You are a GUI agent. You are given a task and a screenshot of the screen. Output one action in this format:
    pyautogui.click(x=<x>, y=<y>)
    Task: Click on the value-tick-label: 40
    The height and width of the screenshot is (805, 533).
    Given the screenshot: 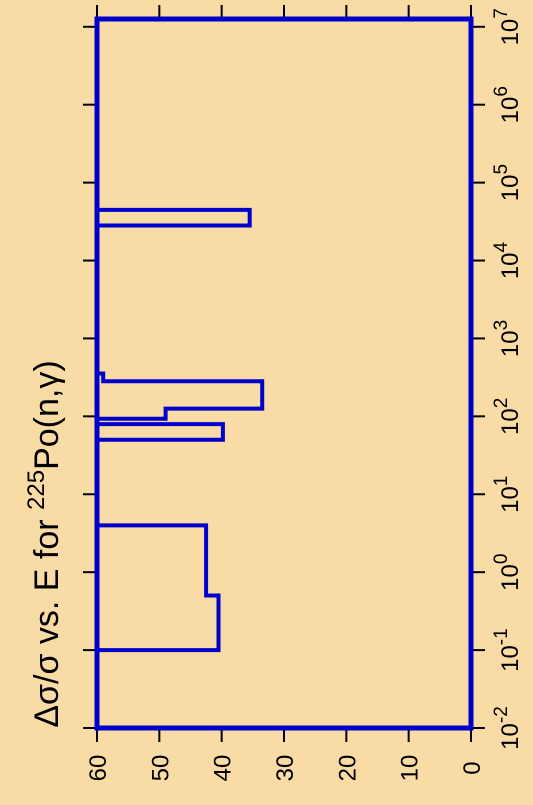 What is the action you would take?
    pyautogui.click(x=223, y=768)
    